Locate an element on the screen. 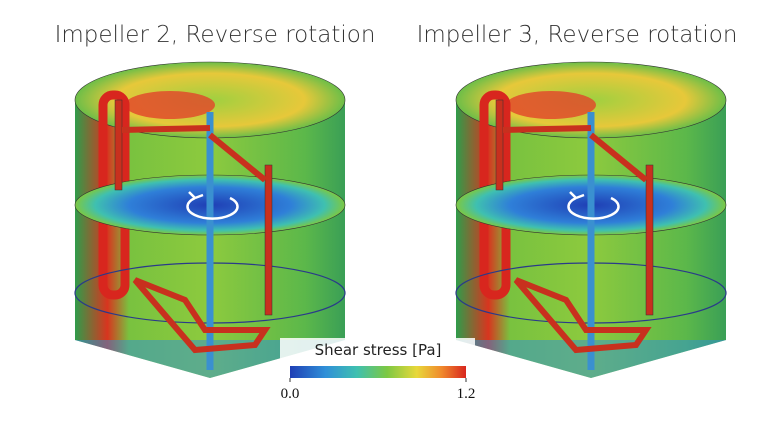  tick-label: 1.2 is located at coordinates (466, 394).